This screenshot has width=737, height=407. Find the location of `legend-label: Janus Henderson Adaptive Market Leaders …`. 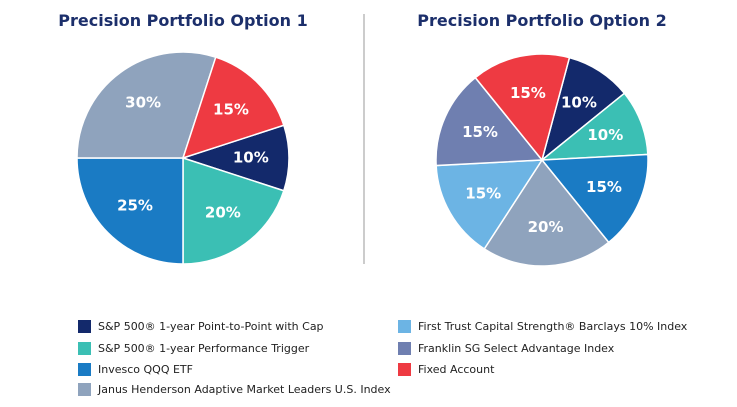

legend-label: Janus Henderson Adaptive Market Leaders … is located at coordinates (244, 389).